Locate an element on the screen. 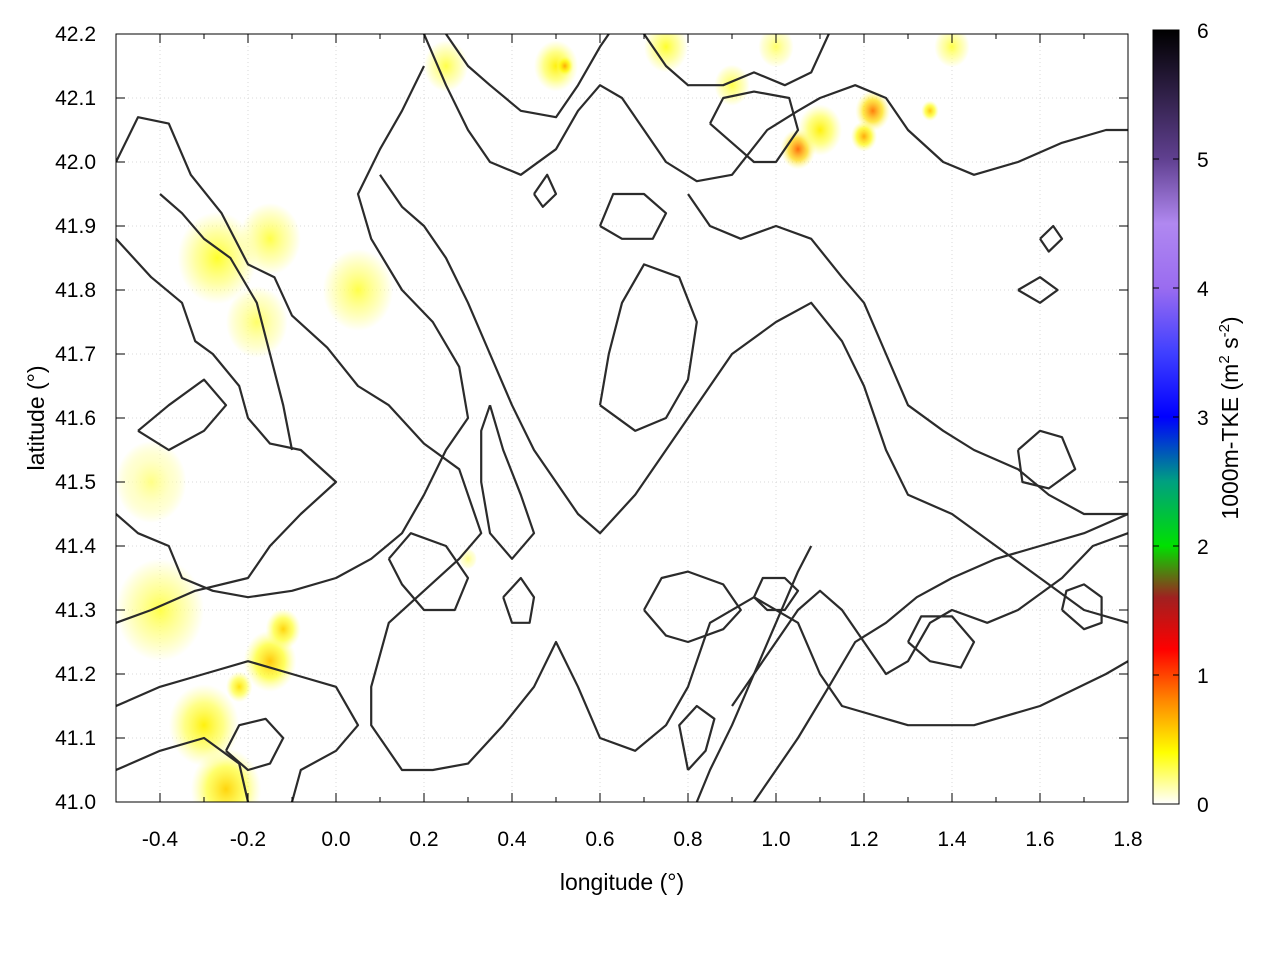 The width and height of the screenshot is (1280, 960). colorbar-tick-label: 0 is located at coordinates (1203, 805).